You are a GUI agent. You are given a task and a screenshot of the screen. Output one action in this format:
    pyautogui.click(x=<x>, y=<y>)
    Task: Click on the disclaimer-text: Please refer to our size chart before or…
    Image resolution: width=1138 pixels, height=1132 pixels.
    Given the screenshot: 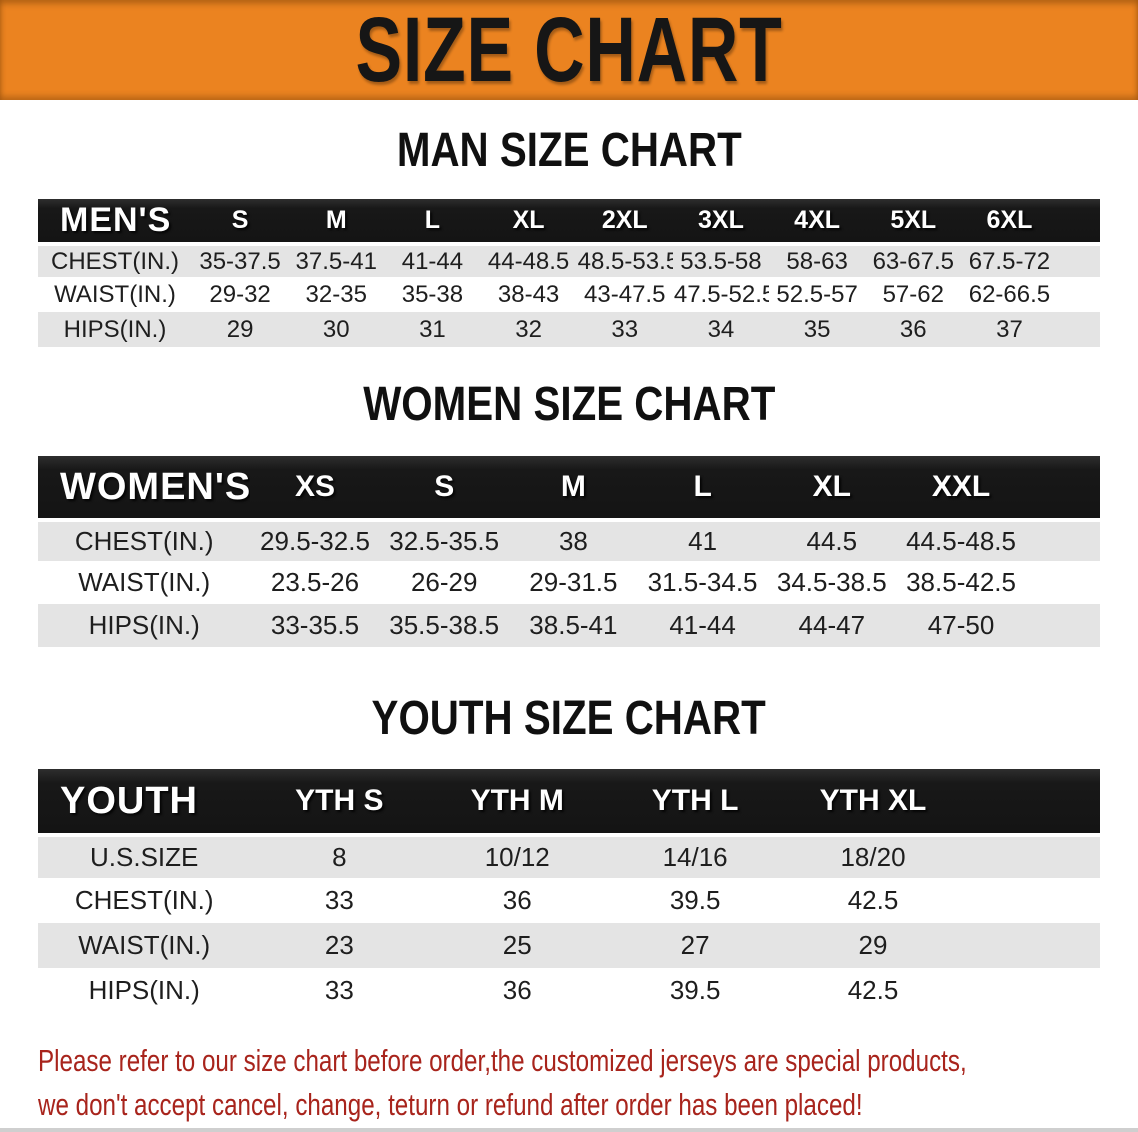 What is the action you would take?
    pyautogui.click(x=588, y=1083)
    